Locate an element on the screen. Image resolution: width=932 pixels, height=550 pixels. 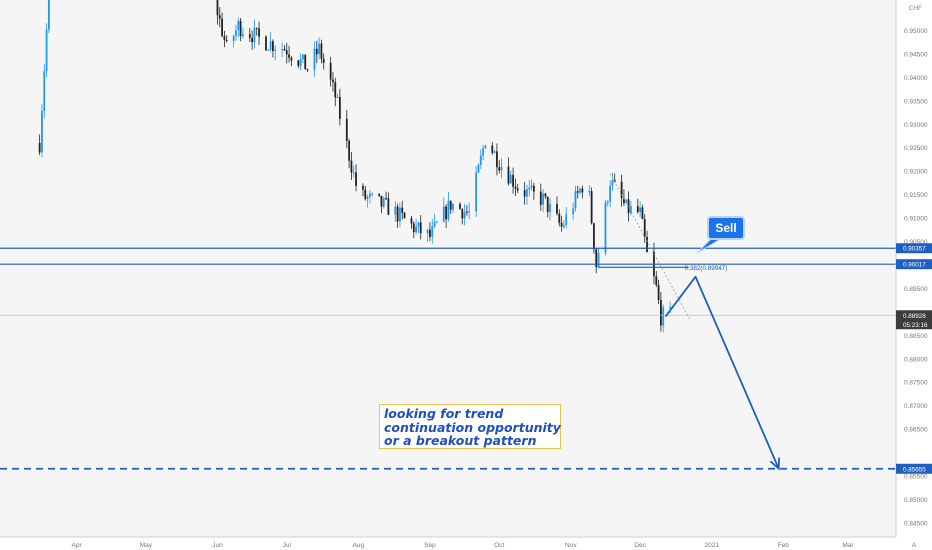
price-tick-label: 0.94500 is located at coordinates (916, 54).